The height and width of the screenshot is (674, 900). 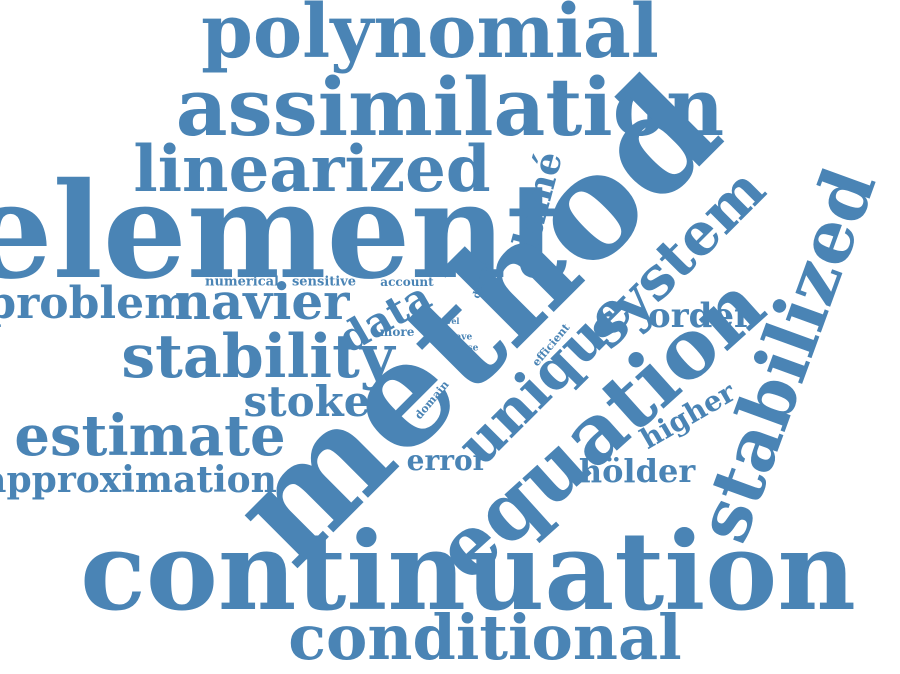 What do you see at coordinates (284, 231) in the screenshot?
I see `word-element: element` at bounding box center [284, 231].